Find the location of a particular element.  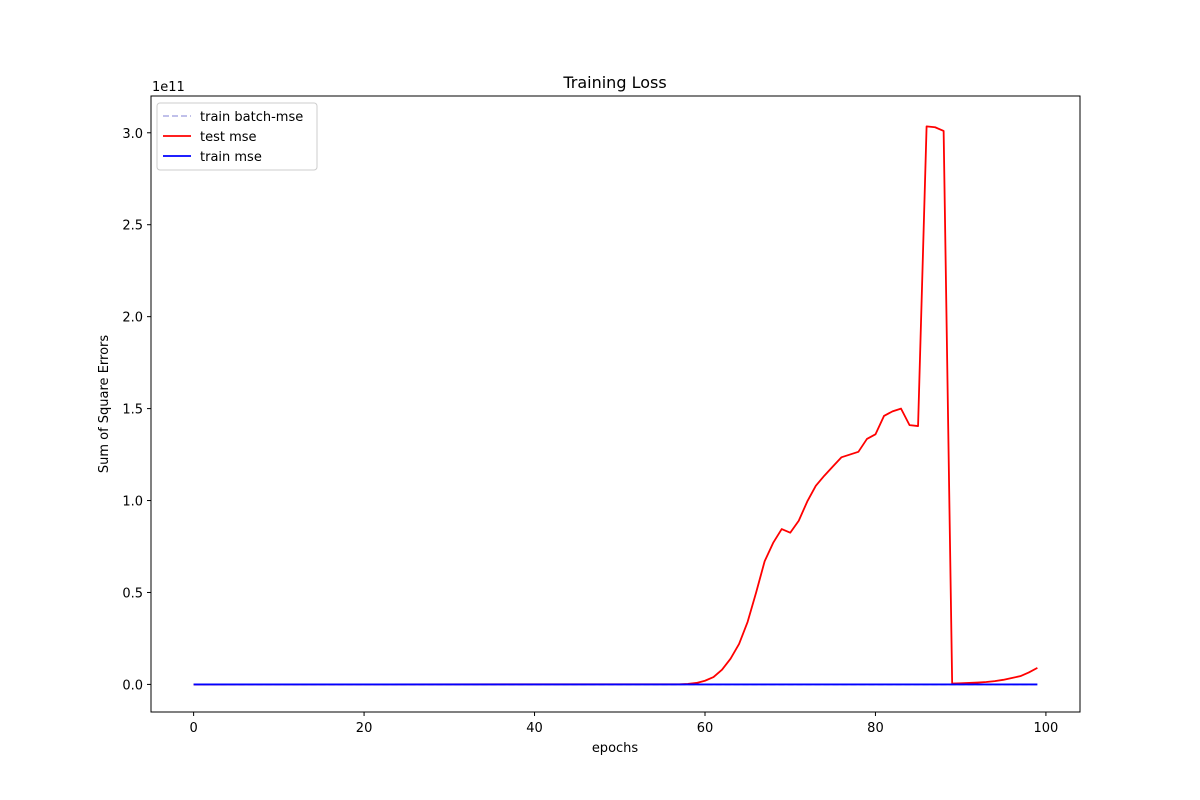

y-tick-label: 1.0 is located at coordinates (132, 502).